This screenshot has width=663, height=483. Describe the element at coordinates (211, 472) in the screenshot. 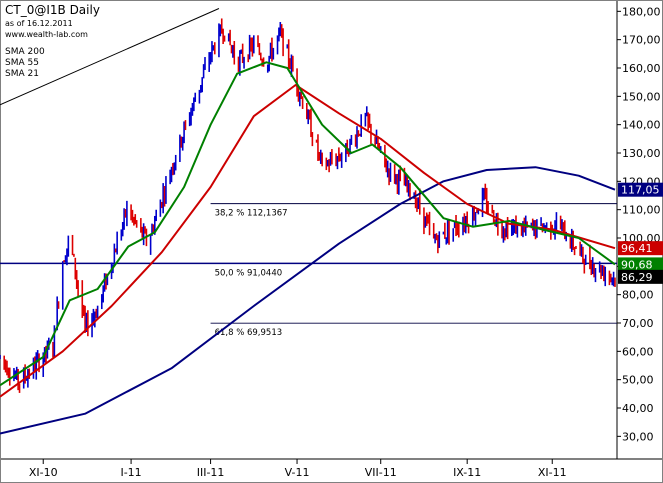

I see `x-tick-label: III-11` at that location.